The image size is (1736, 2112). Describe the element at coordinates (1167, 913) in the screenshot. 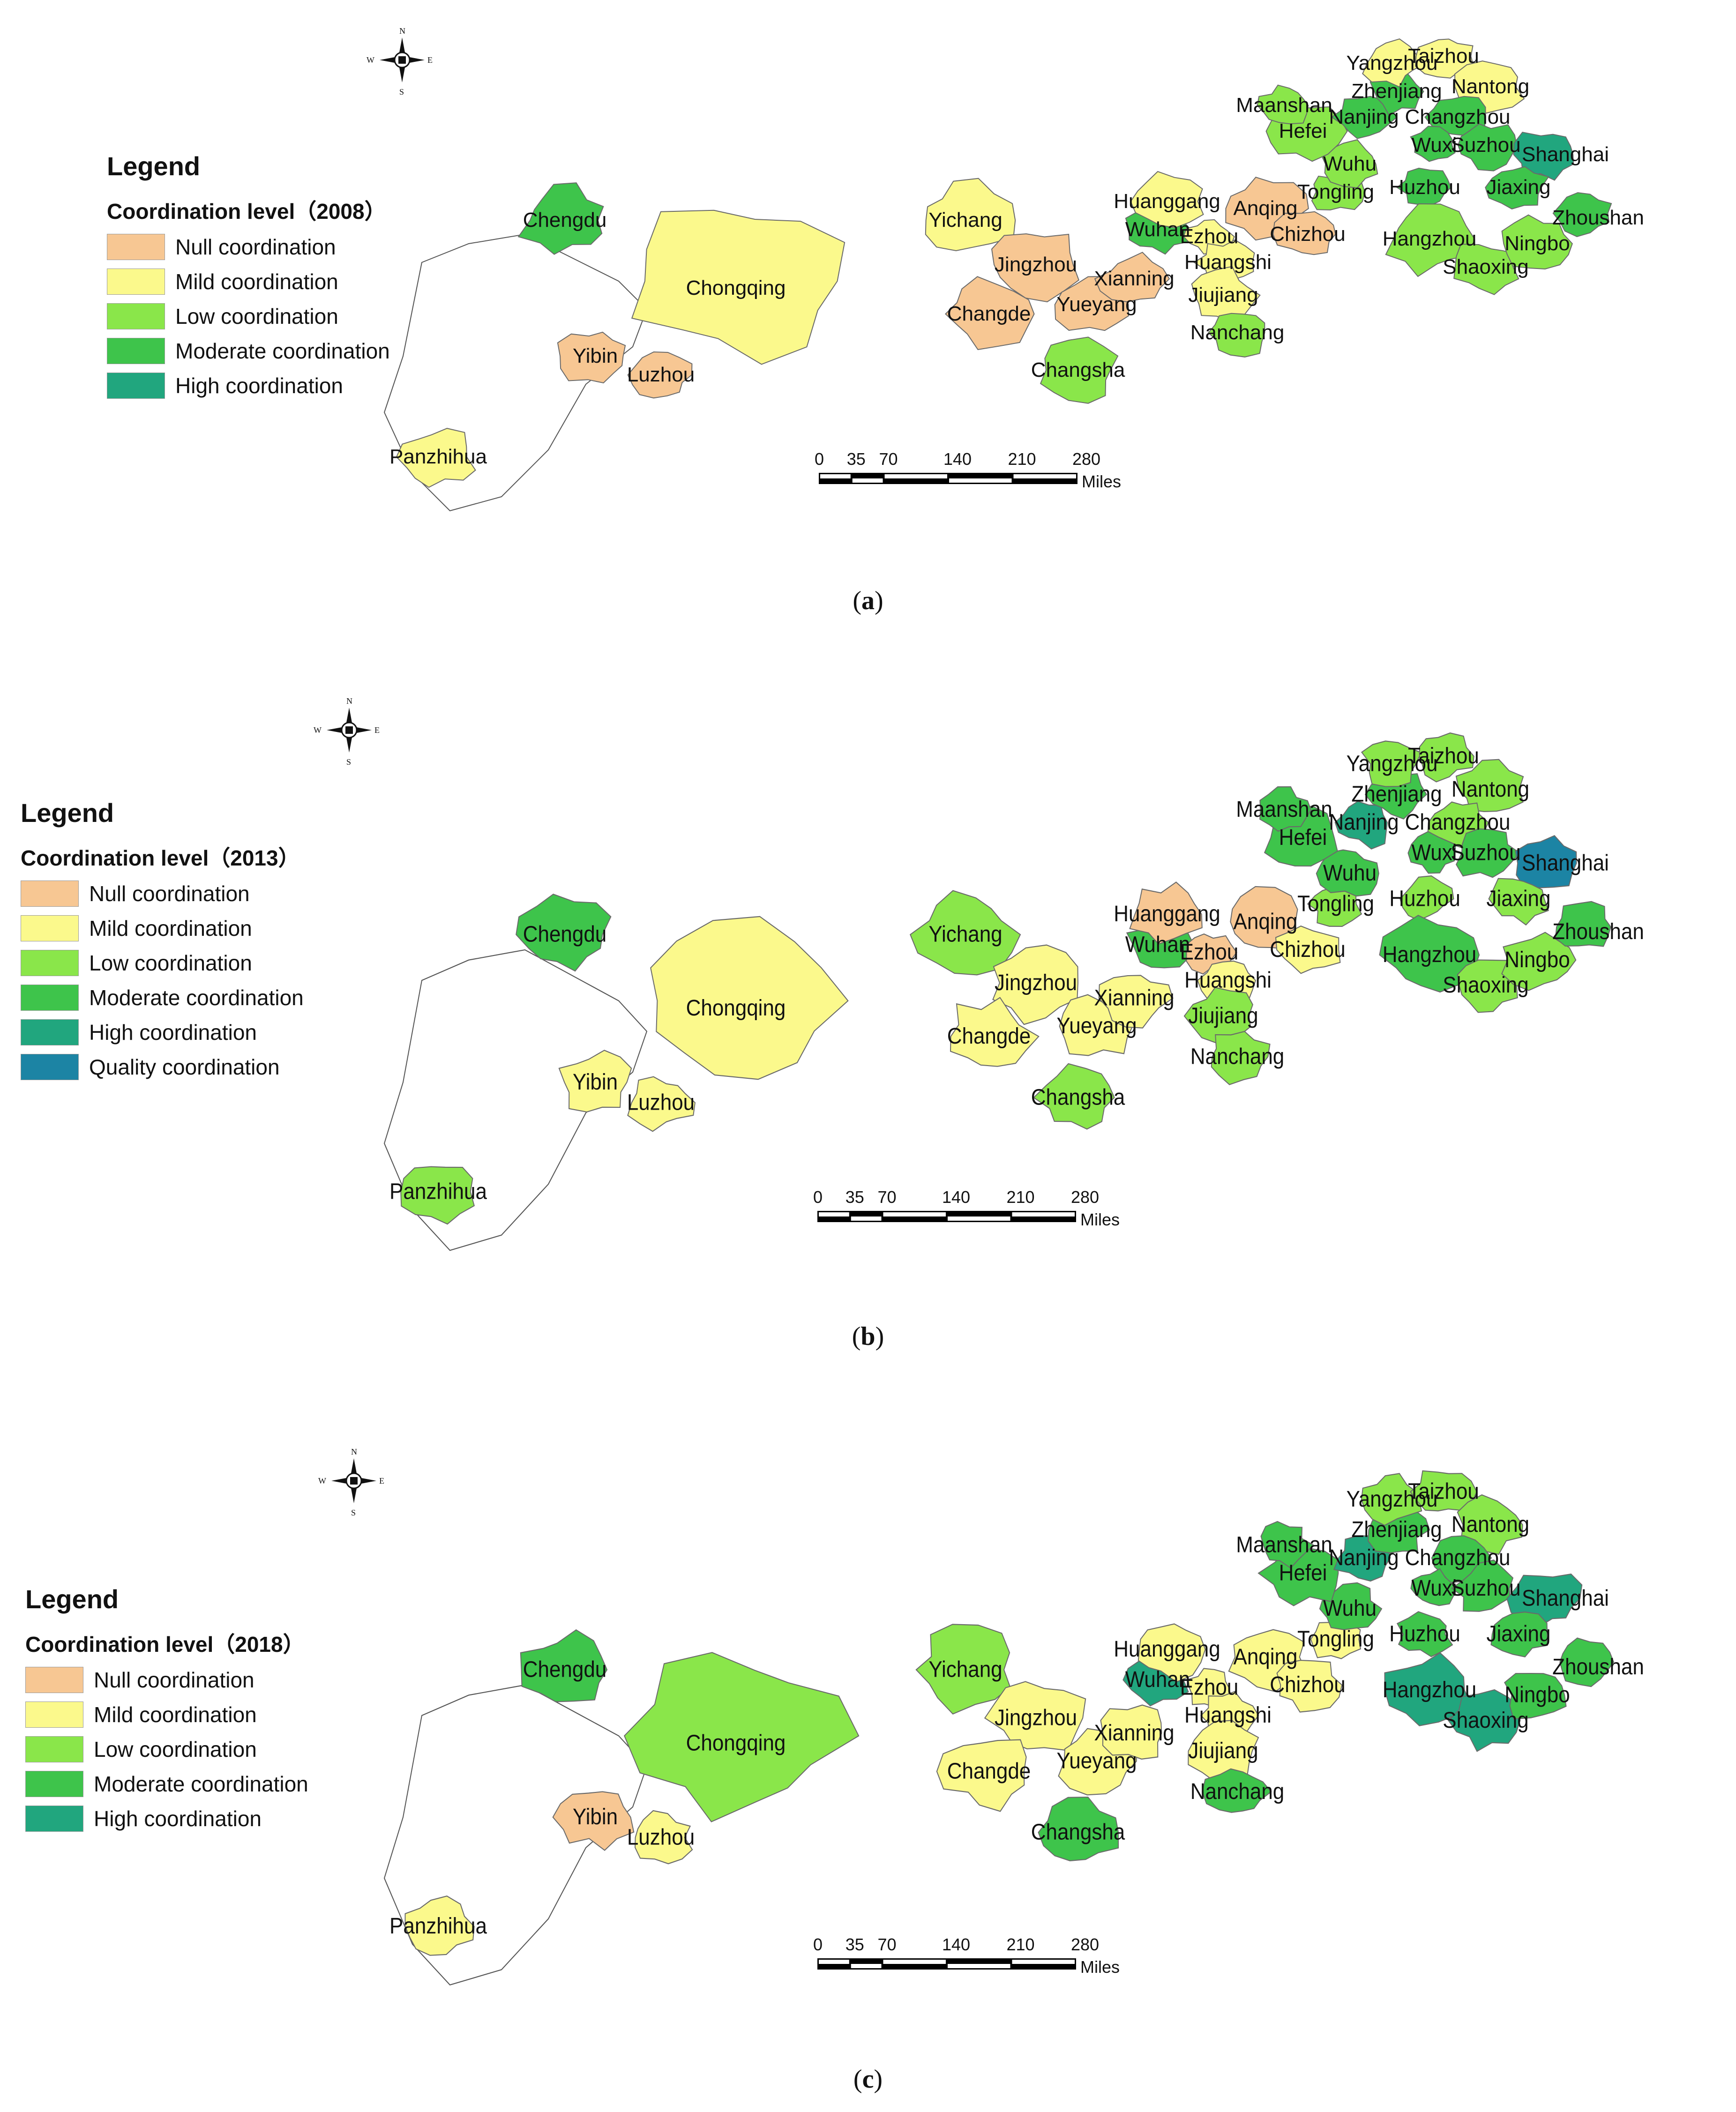

I see `city-label-huanggang: Huanggang` at that location.